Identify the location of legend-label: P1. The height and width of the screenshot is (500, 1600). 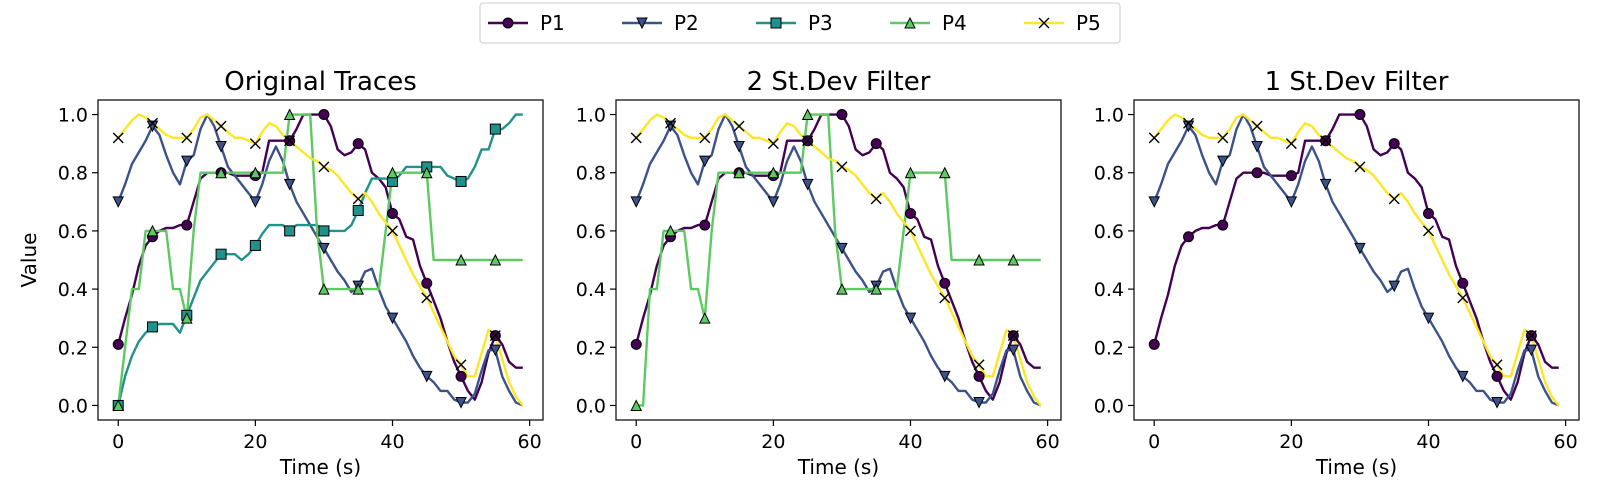
(552, 23).